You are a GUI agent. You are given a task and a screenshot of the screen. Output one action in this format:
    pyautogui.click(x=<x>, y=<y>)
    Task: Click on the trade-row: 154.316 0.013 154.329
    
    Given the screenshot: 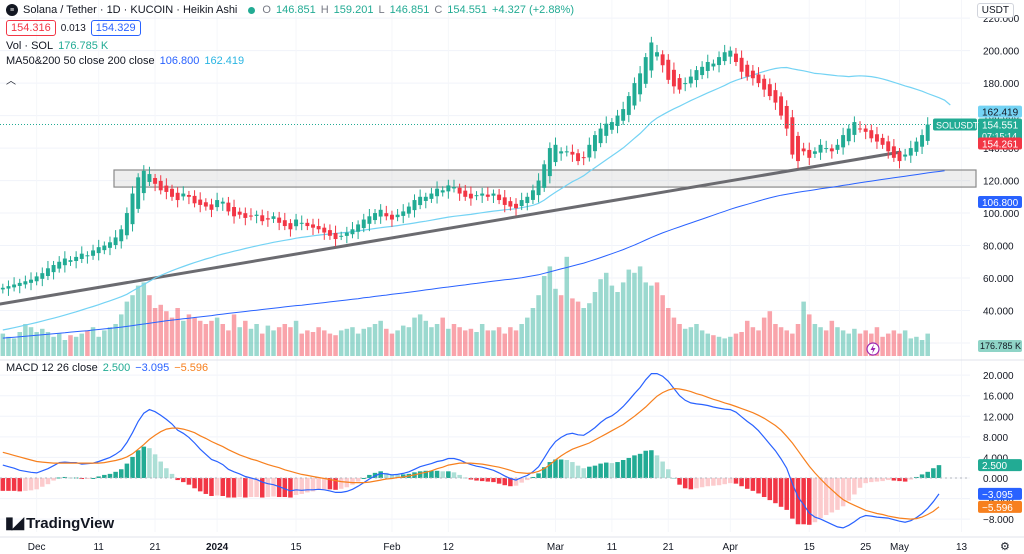 What is the action you would take?
    pyautogui.click(x=73, y=28)
    